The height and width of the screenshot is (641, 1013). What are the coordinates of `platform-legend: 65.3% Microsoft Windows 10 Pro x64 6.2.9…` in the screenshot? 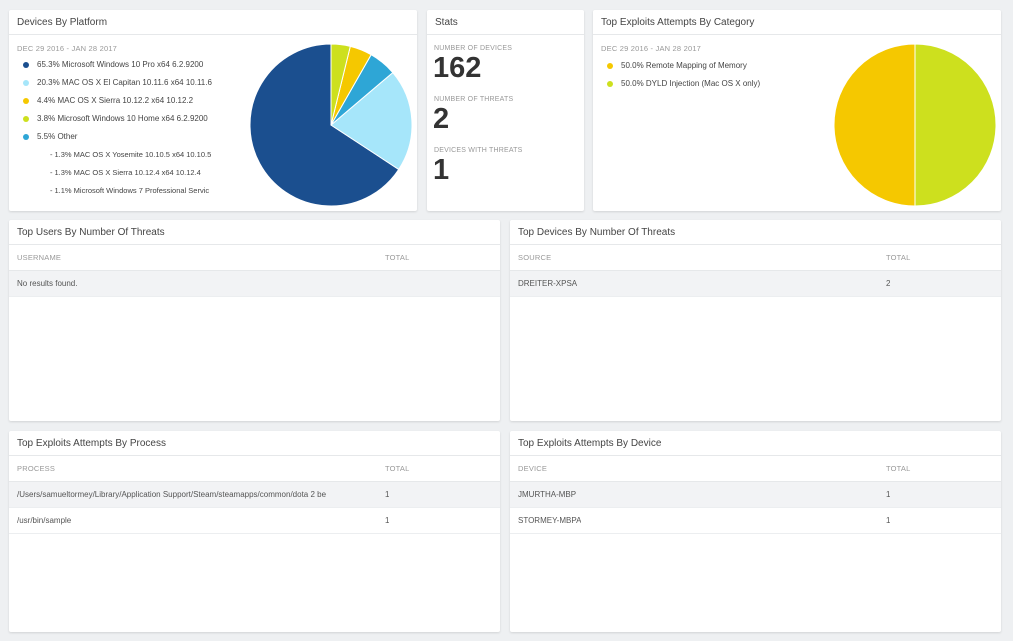 It's located at (128, 128).